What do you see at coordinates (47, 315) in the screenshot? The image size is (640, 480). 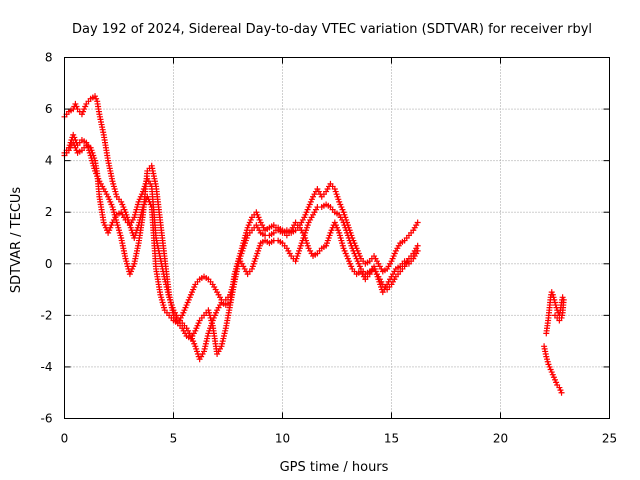 I see `y-tick-label: -2` at bounding box center [47, 315].